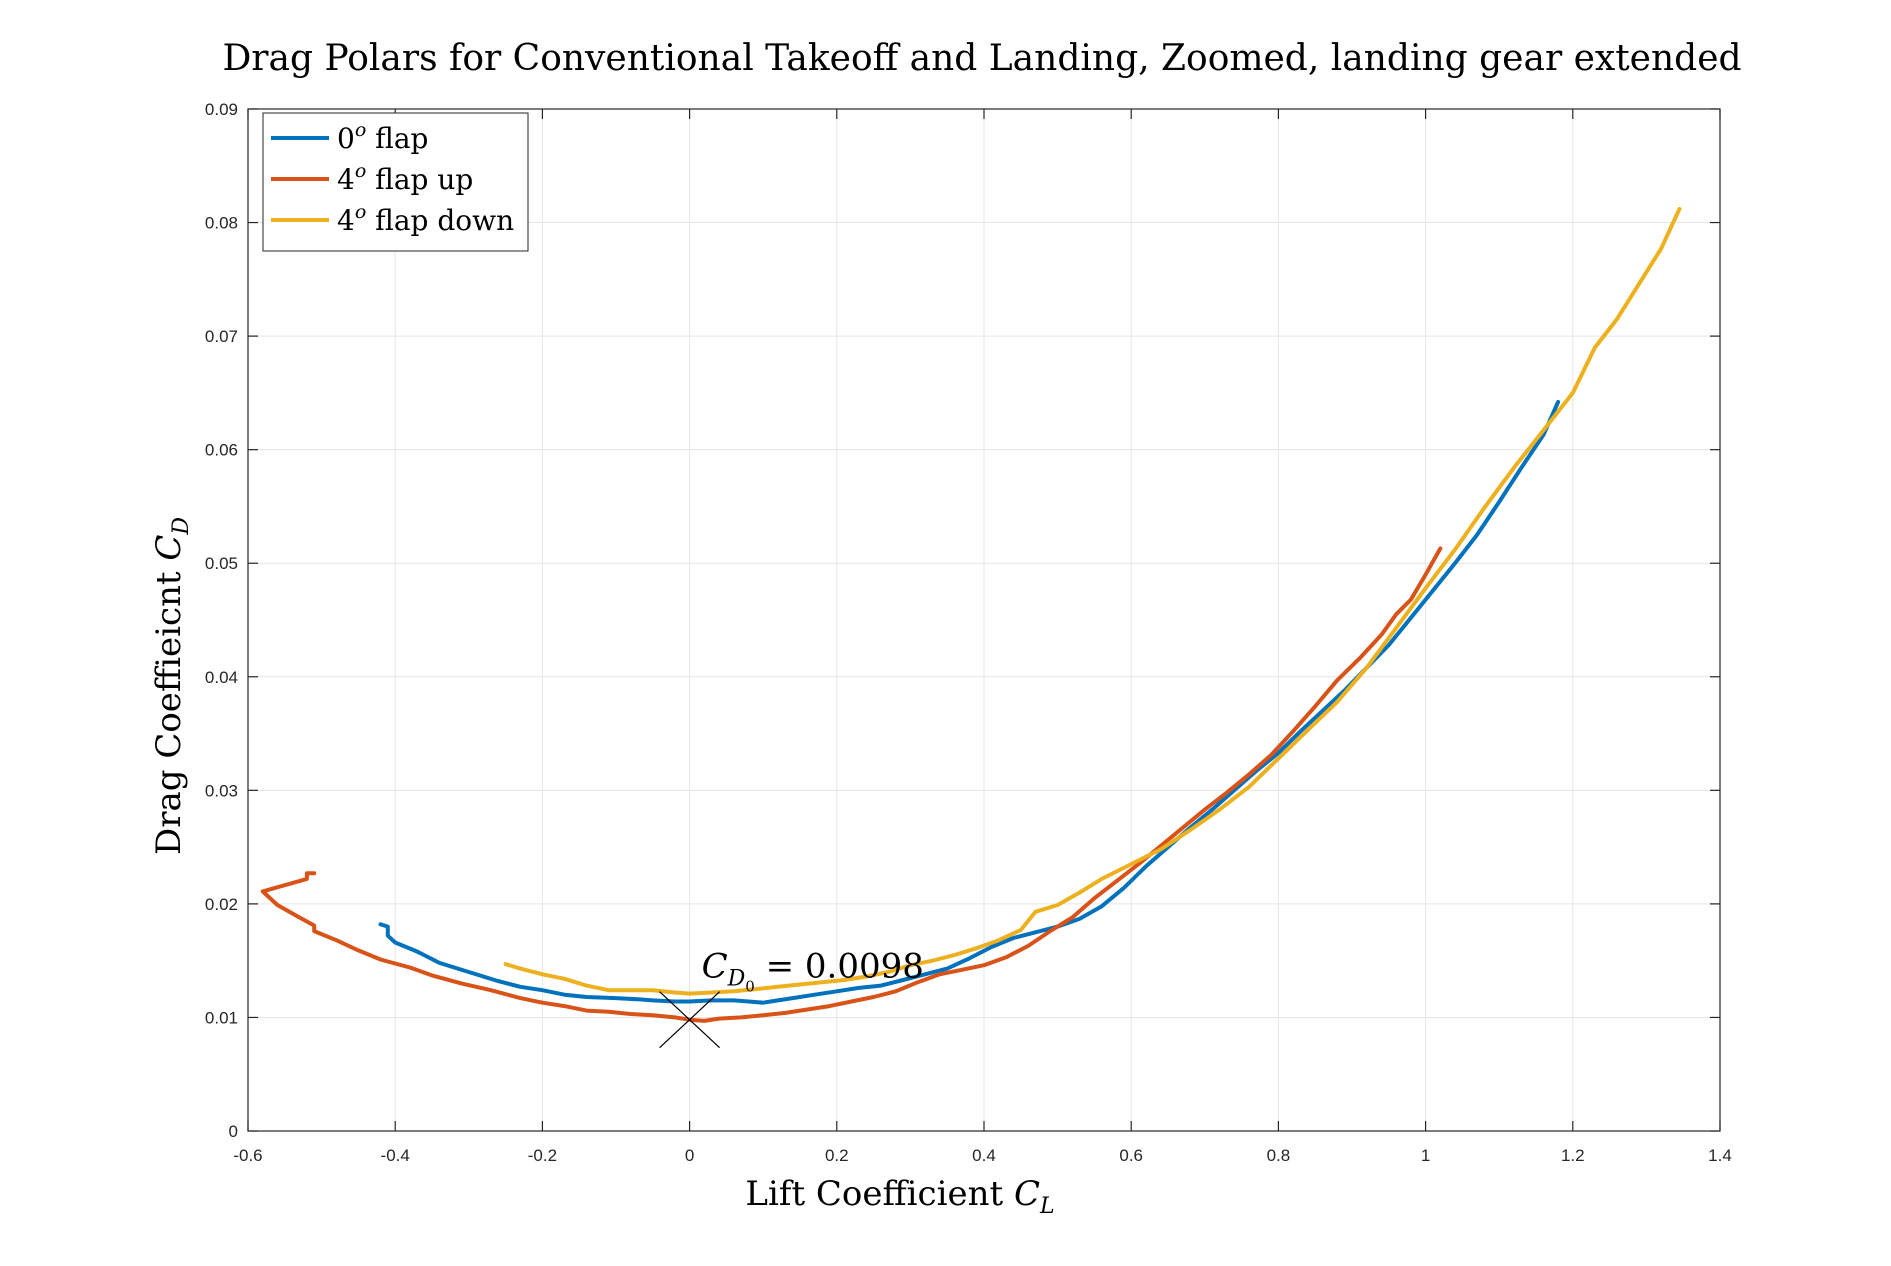 The width and height of the screenshot is (1891, 1266). I want to click on x-axis-label: Lift Coefficient CL, so click(899, 1196).